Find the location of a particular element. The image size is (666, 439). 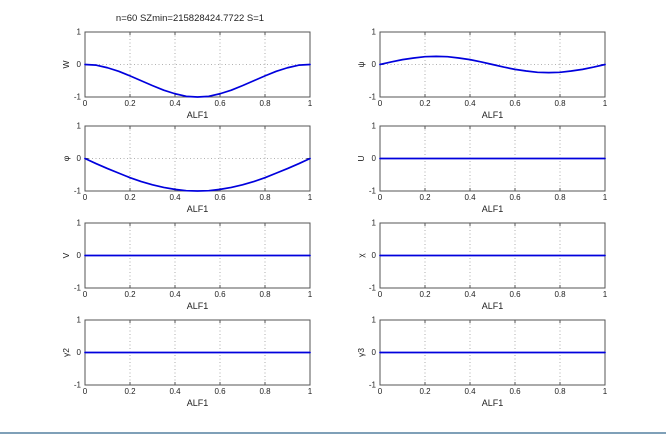

y-axis-label: V is located at coordinates (66, 255).